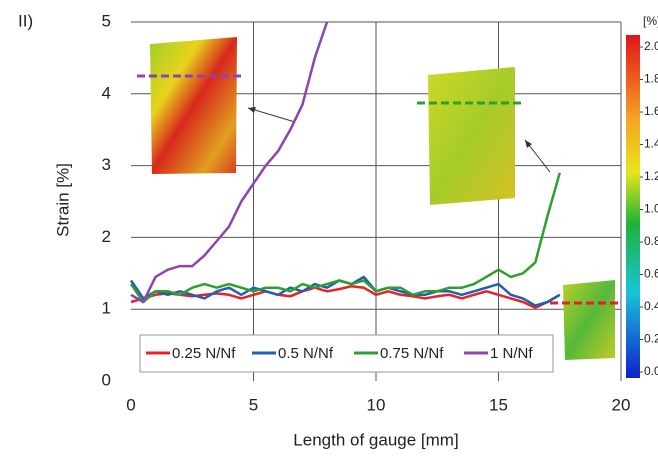 The width and height of the screenshot is (658, 466). Describe the element at coordinates (204, 353) in the screenshot. I see `legend-label: 0.25 N/Nf` at that location.